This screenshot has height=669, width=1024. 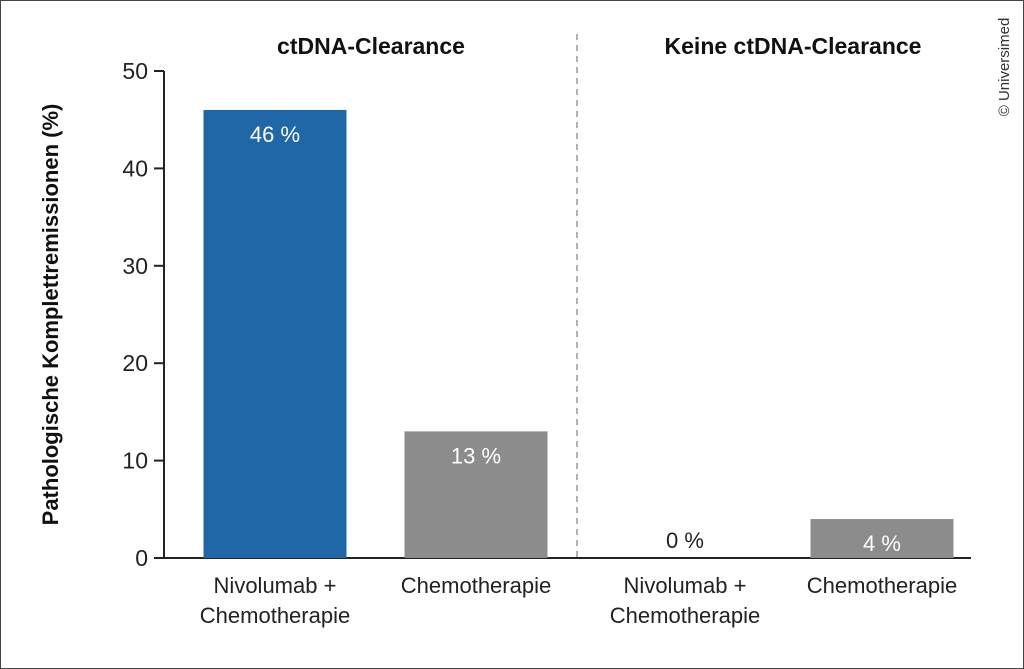 I want to click on y-tick-label: 20, so click(x=135, y=363).